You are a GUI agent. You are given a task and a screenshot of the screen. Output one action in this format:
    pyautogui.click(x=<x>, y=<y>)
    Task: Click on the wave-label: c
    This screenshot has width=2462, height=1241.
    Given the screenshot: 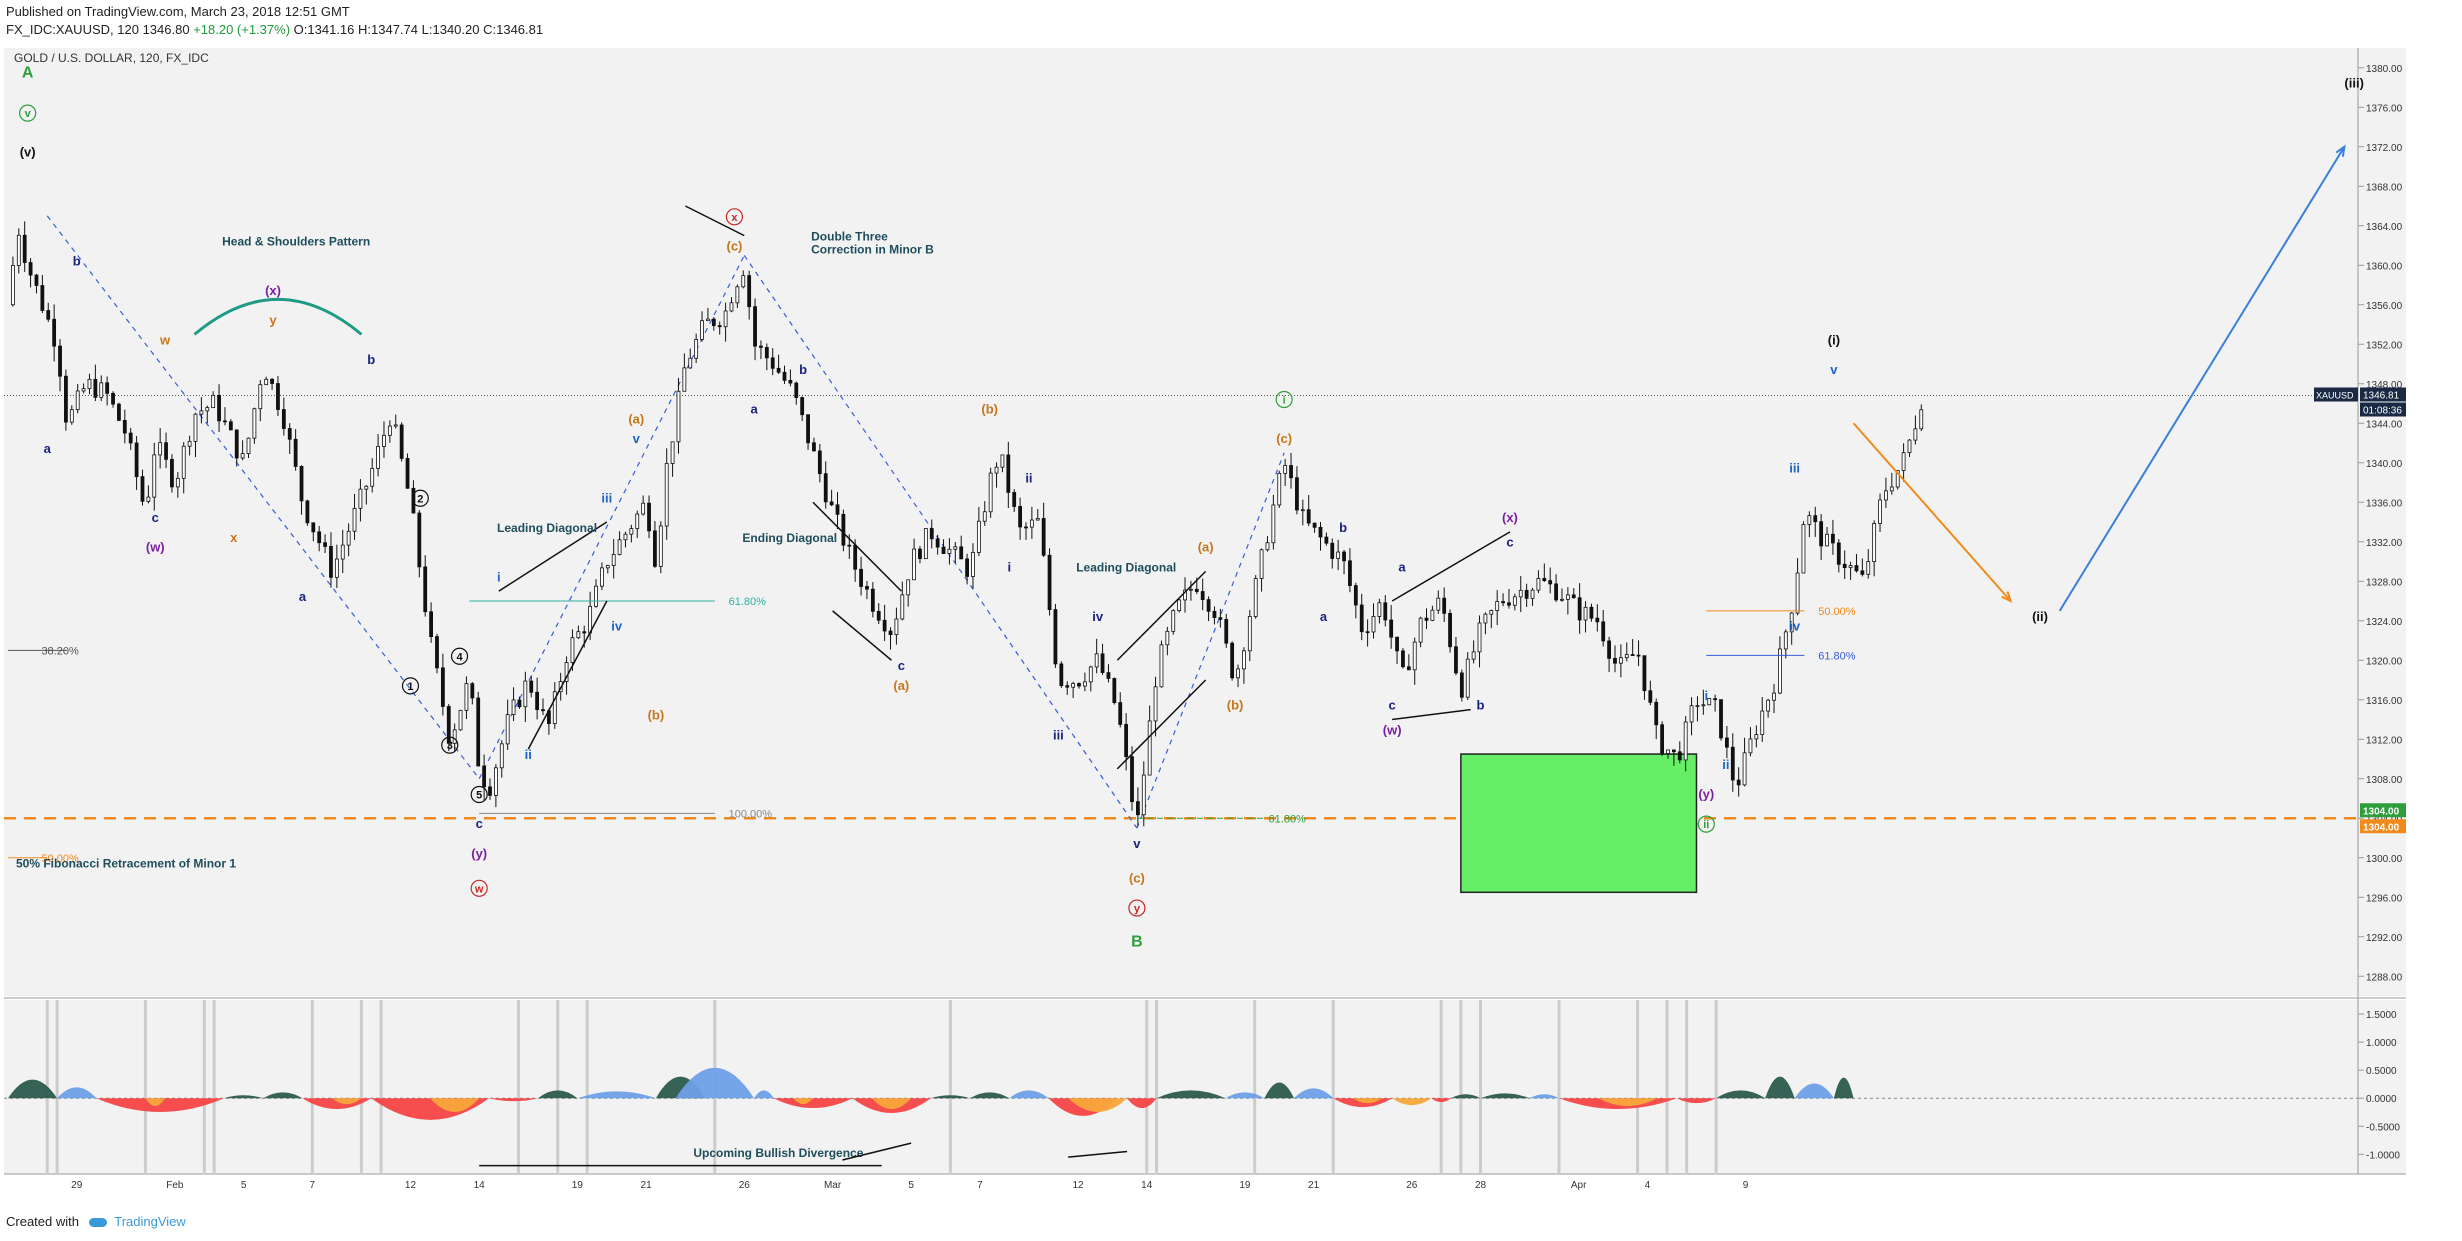 What is the action you would take?
    pyautogui.click(x=155, y=517)
    